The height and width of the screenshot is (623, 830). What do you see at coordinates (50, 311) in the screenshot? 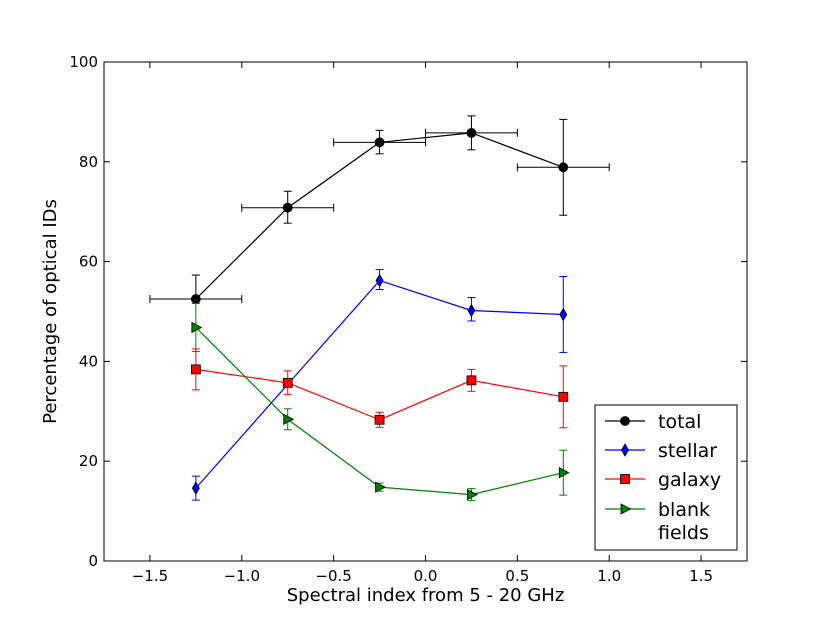
I see `y-axis-label: Percentage of optical IDs` at bounding box center [50, 311].